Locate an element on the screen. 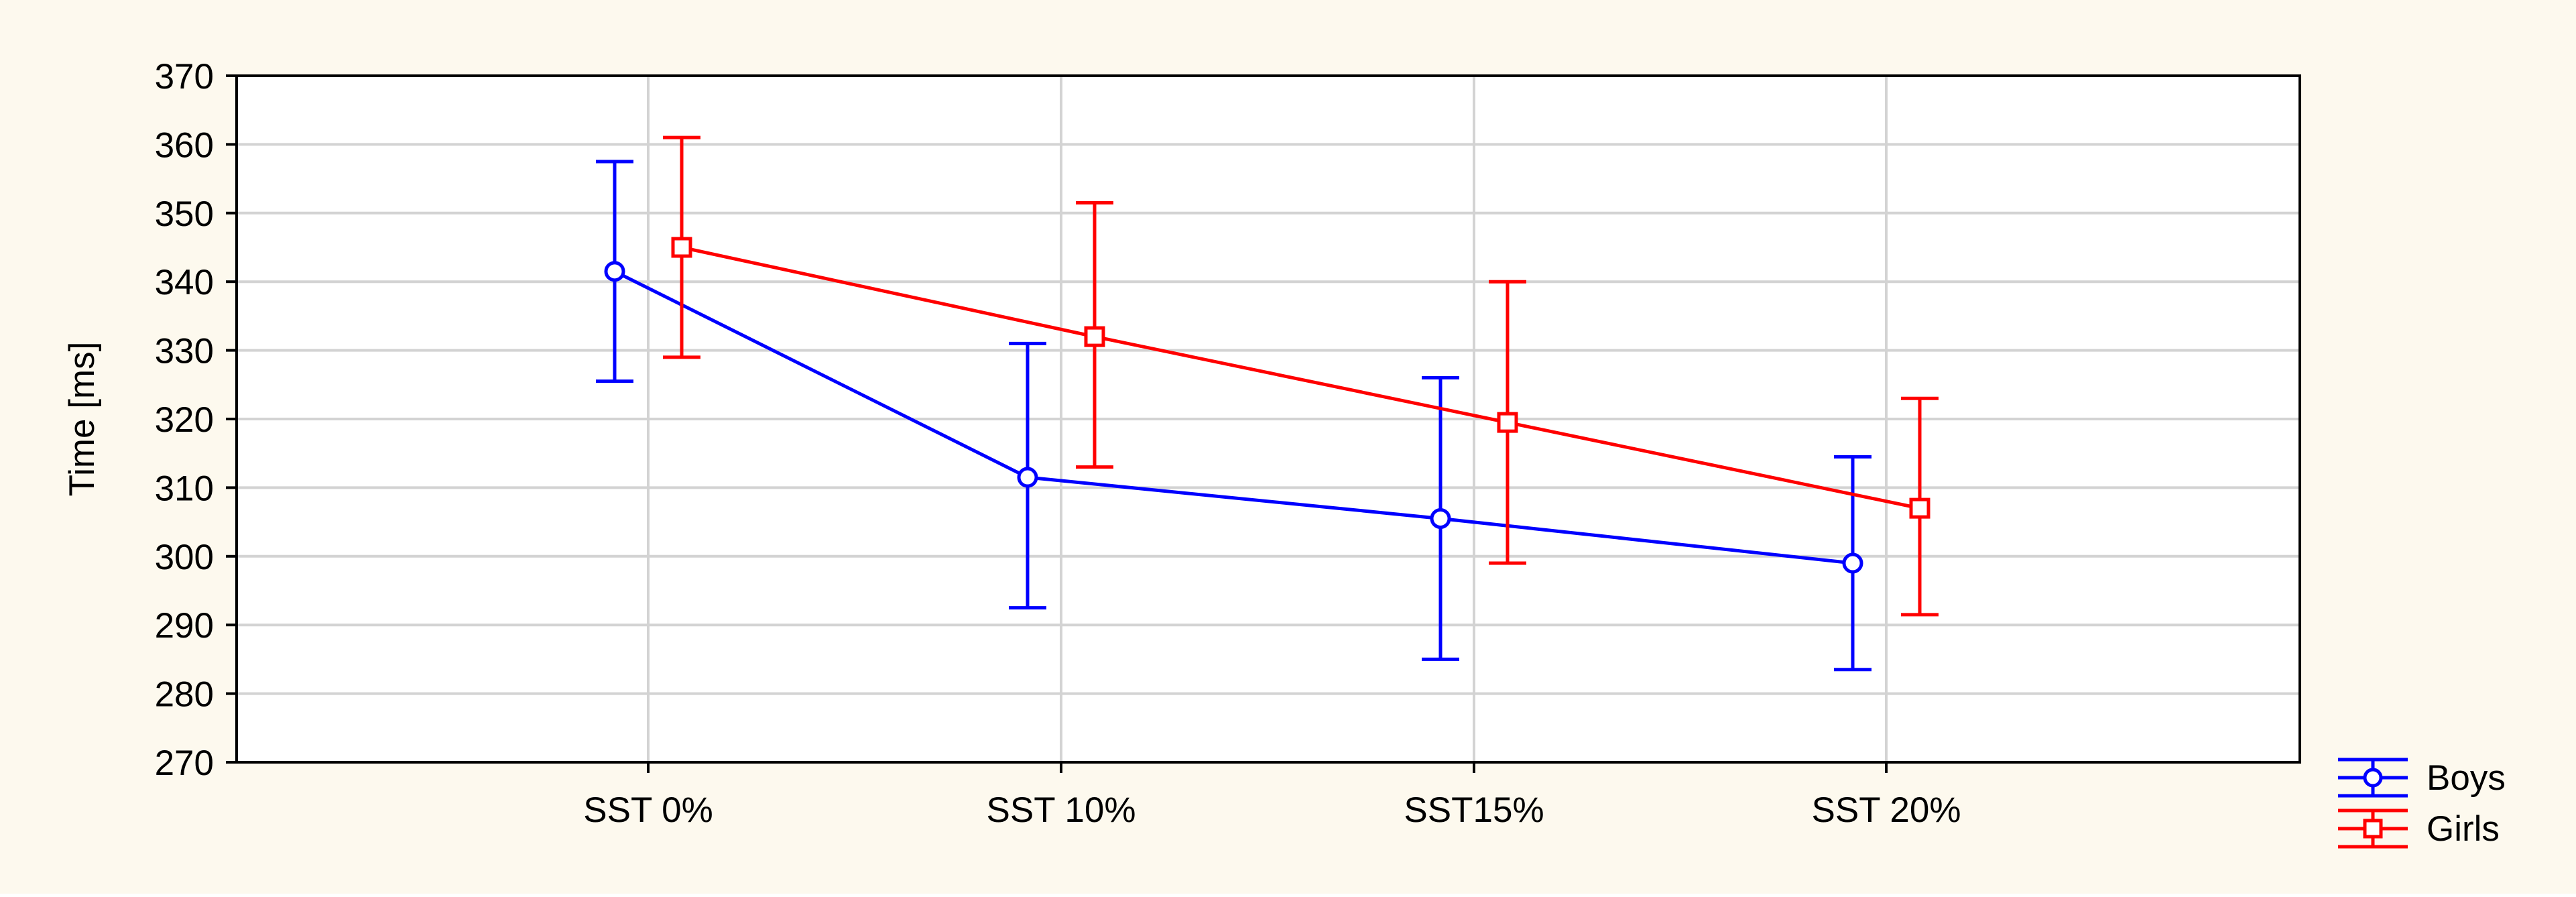  y-tick-label: 370 is located at coordinates (185, 77).